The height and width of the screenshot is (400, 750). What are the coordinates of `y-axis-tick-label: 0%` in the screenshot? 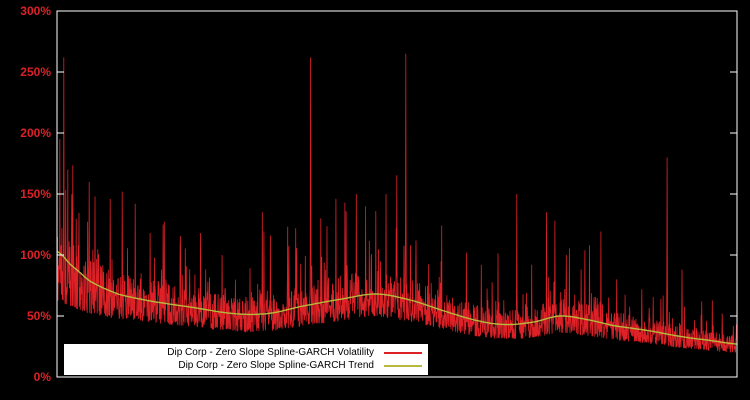 It's located at (43, 377).